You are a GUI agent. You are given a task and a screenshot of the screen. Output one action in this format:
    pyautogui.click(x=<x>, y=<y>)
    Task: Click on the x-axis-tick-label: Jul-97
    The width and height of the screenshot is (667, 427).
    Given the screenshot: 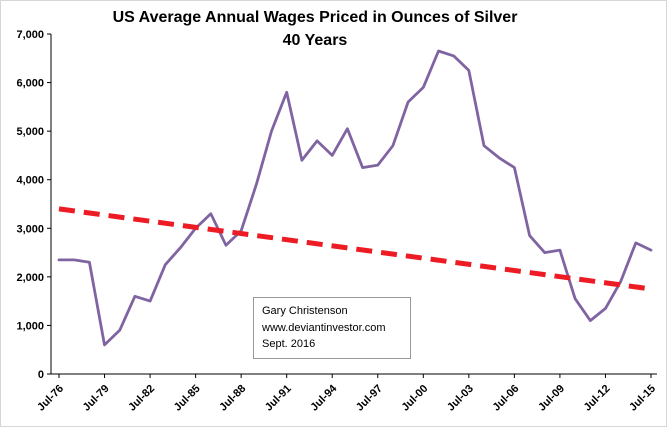 What is the action you would take?
    pyautogui.click(x=369, y=398)
    